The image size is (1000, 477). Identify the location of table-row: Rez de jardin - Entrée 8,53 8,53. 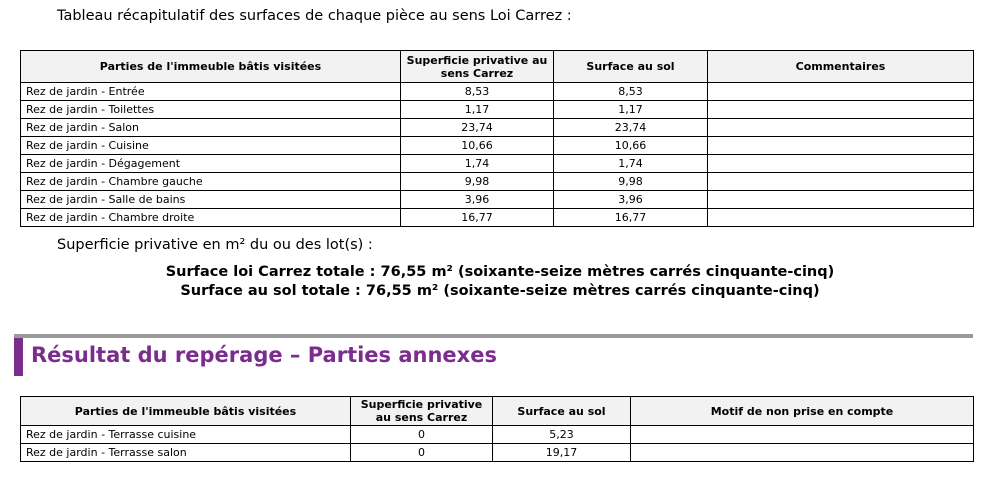
(497, 91).